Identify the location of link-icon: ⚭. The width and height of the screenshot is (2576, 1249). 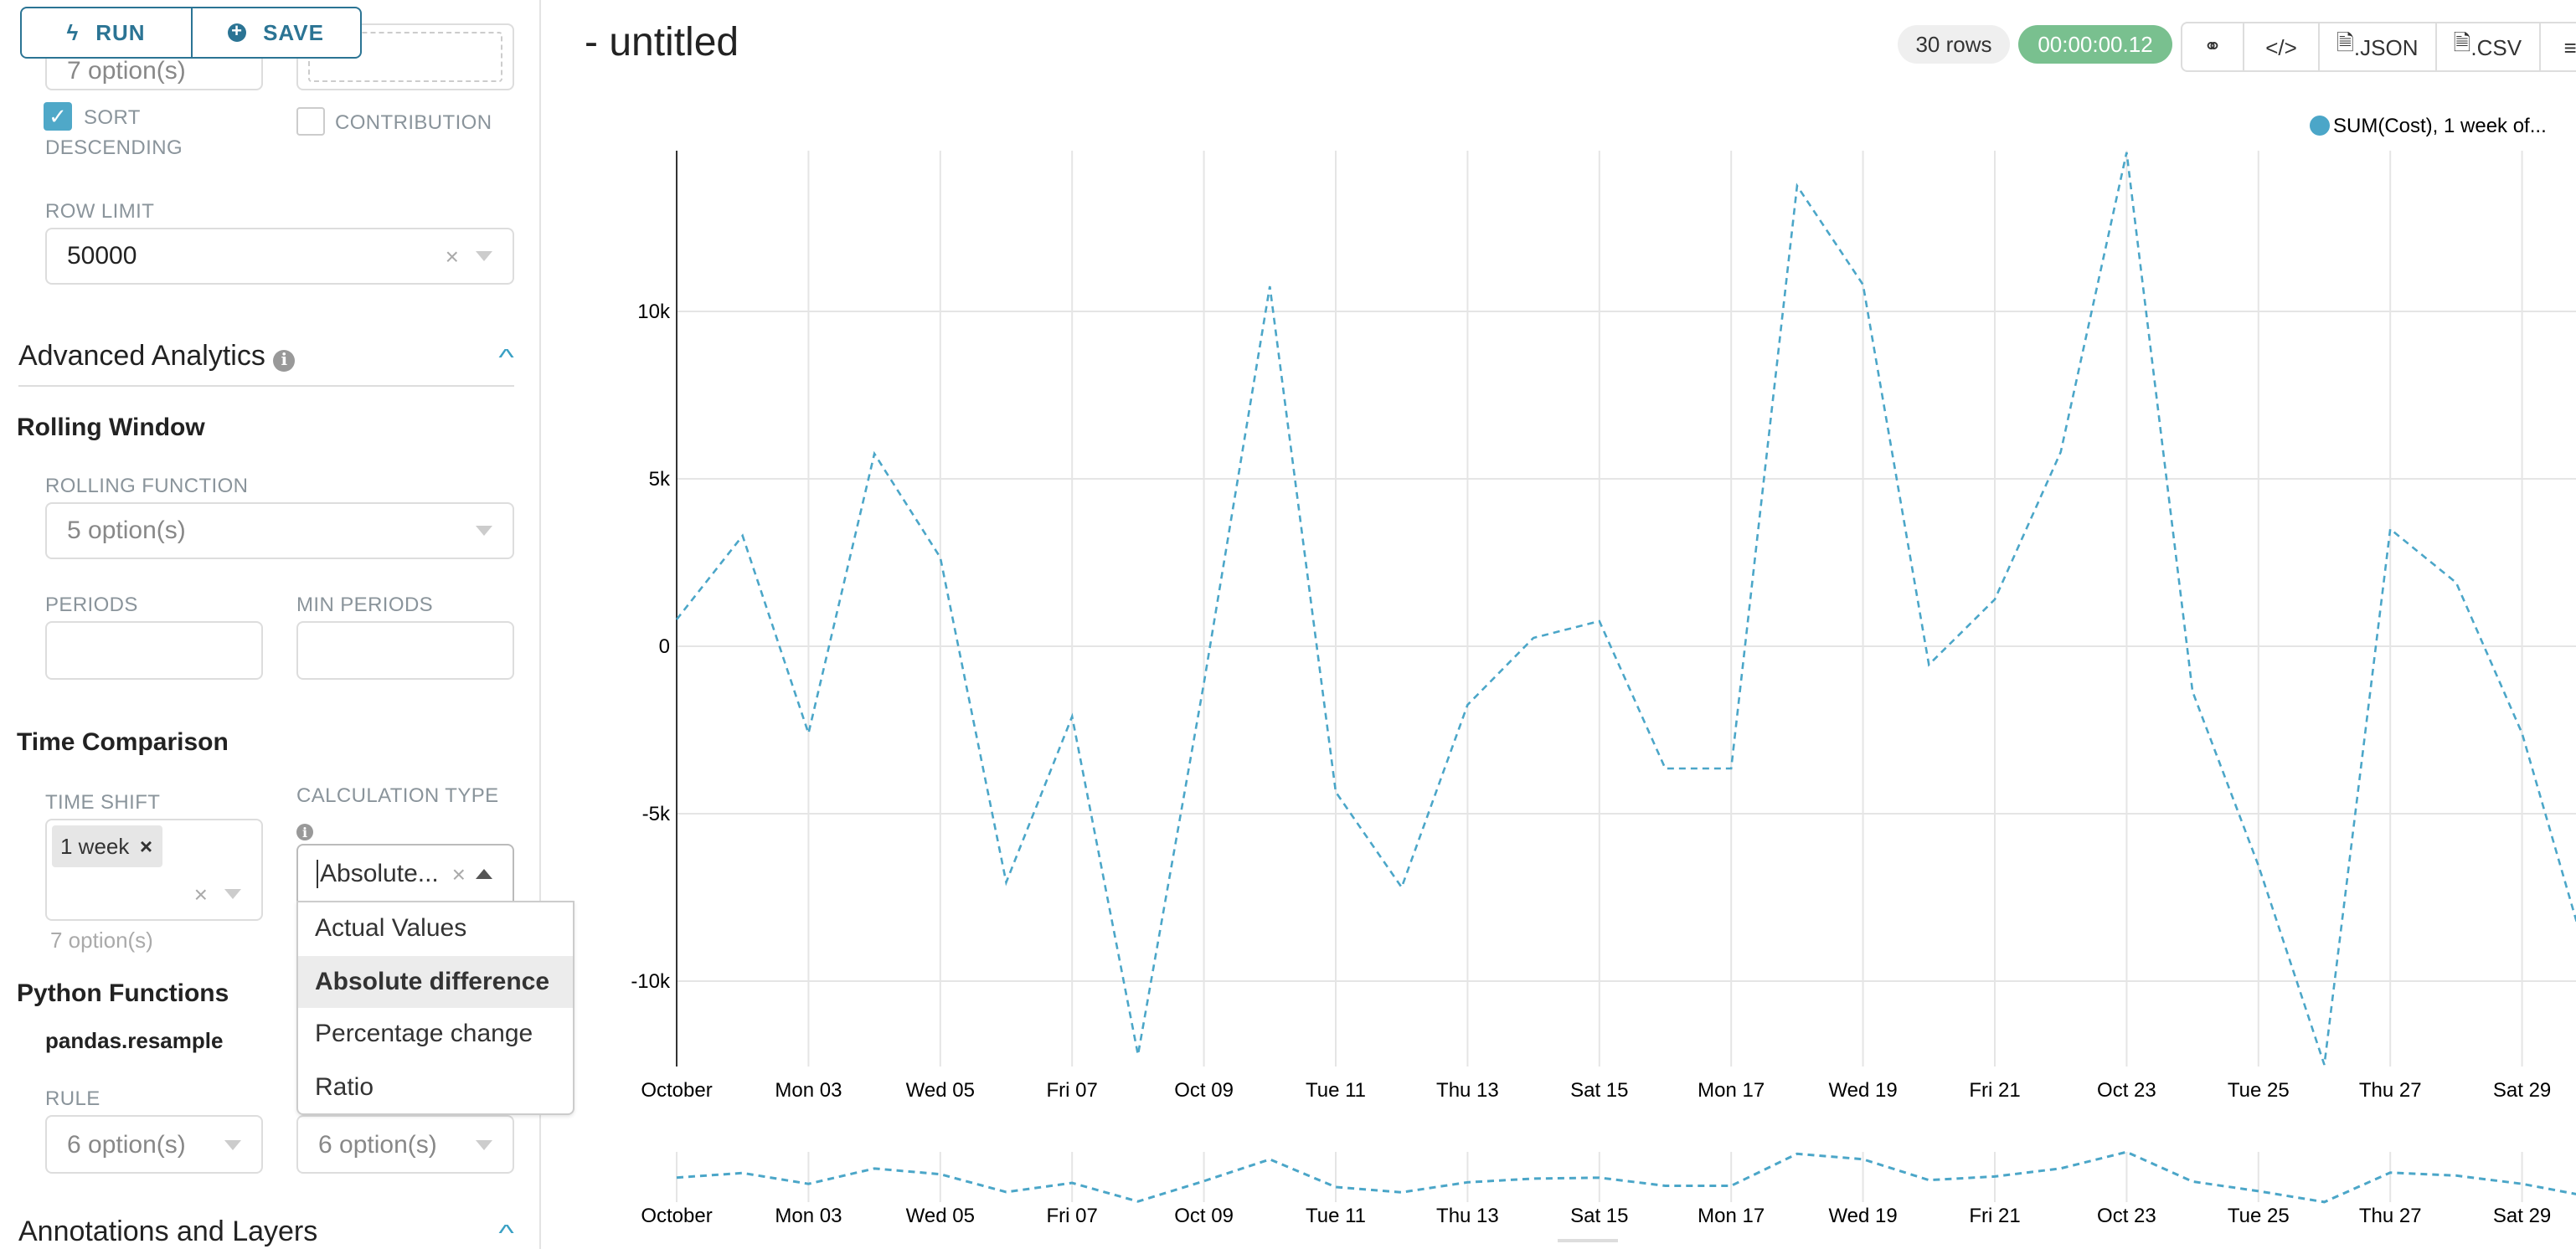
(2212, 46).